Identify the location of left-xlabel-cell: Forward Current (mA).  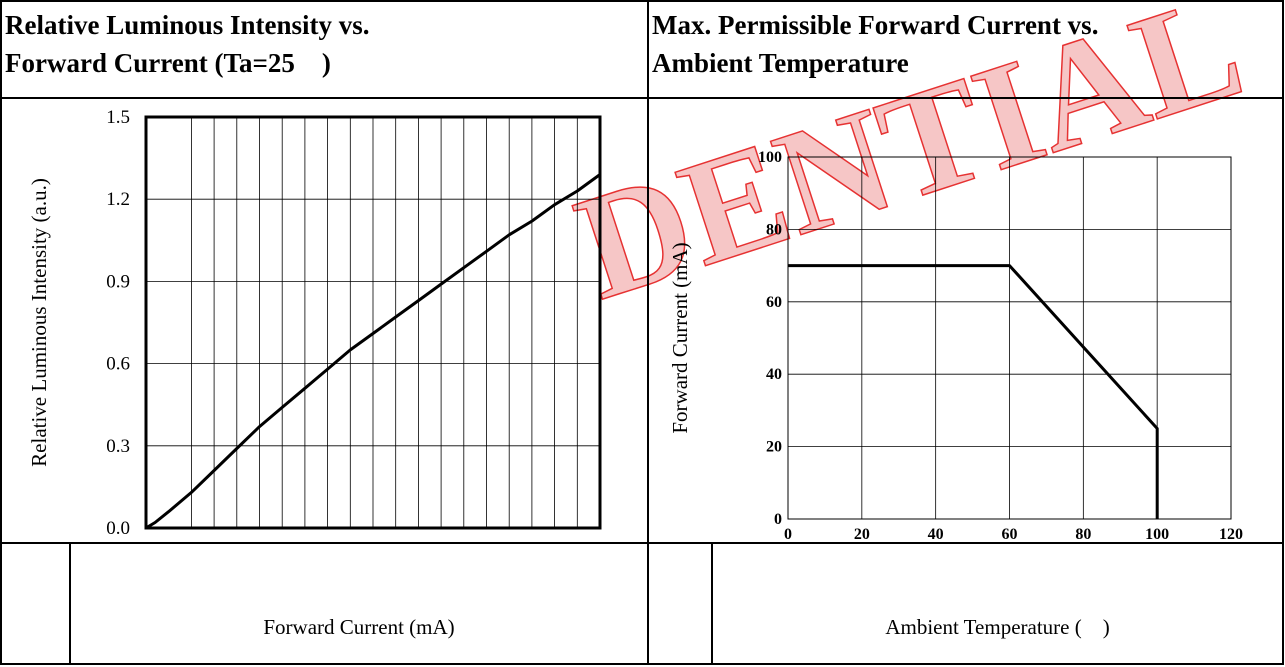
(359, 603).